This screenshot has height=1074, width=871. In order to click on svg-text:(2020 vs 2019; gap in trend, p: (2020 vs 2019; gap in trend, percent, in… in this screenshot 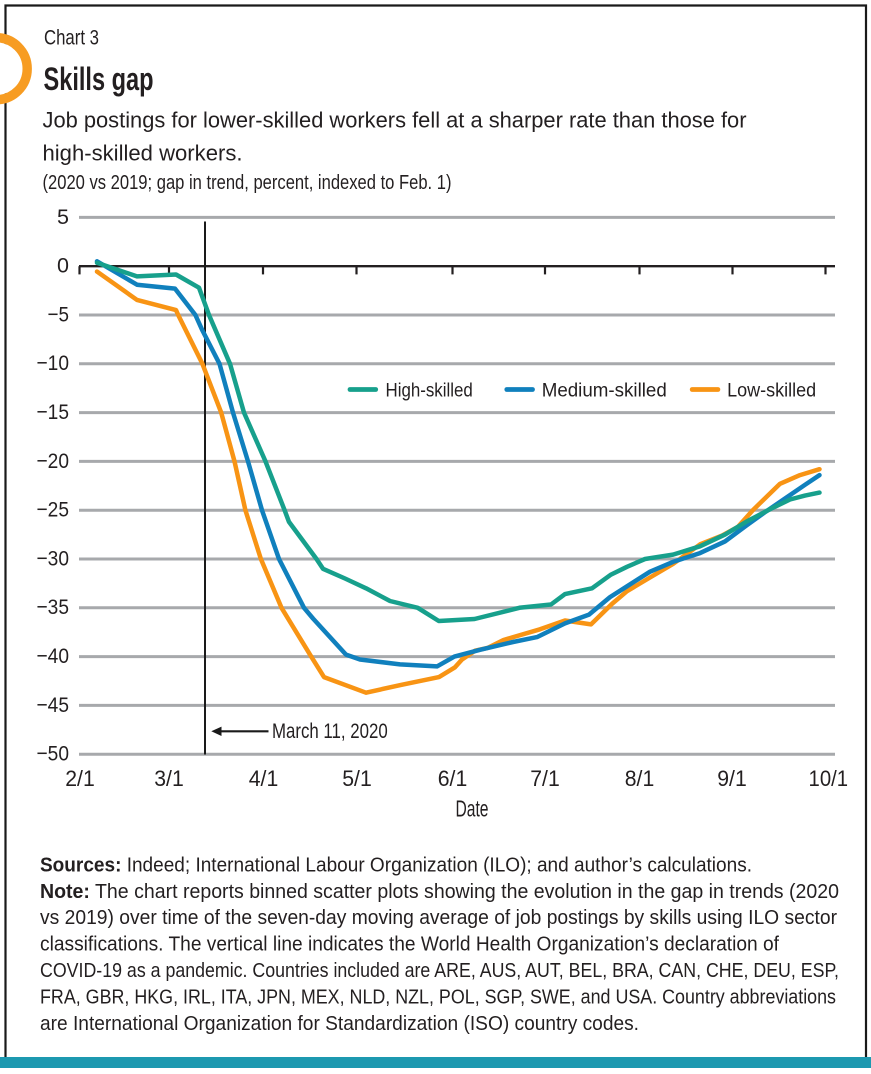, I will do `click(247, 183)`.